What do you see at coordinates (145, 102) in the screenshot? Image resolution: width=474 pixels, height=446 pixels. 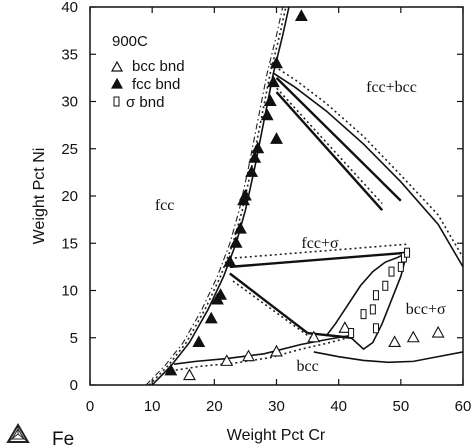 I see `legend-sigma-label: σ bnd` at bounding box center [145, 102].